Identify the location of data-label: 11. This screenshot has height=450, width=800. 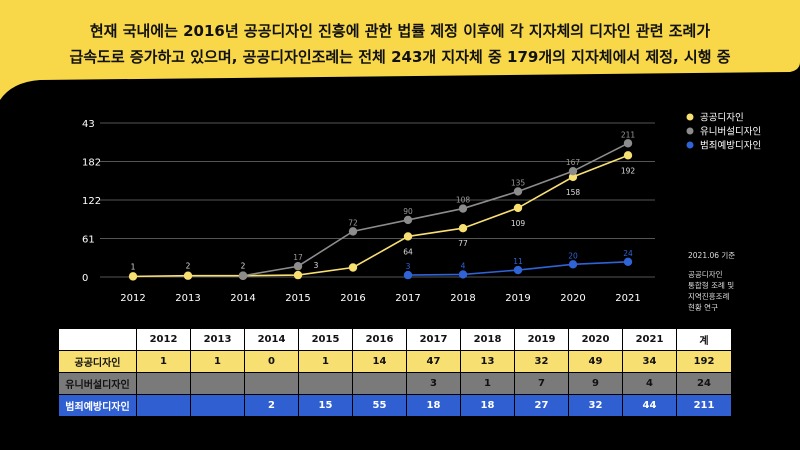
(518, 261).